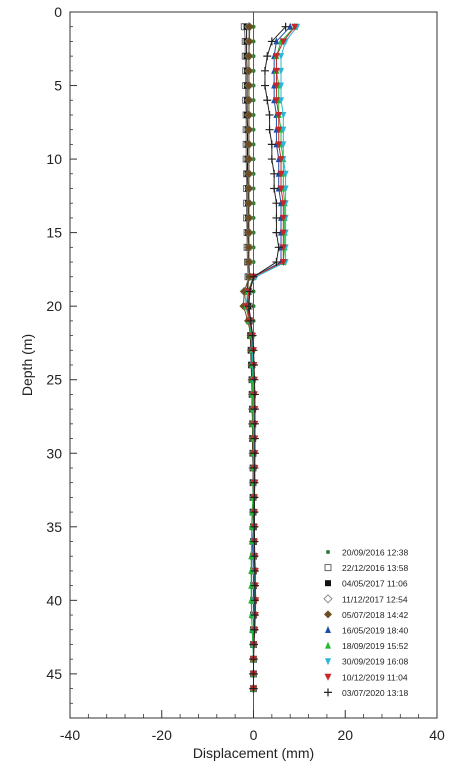 Image resolution: width=457 pixels, height=772 pixels. I want to click on y-tick-label: 40, so click(54, 600).